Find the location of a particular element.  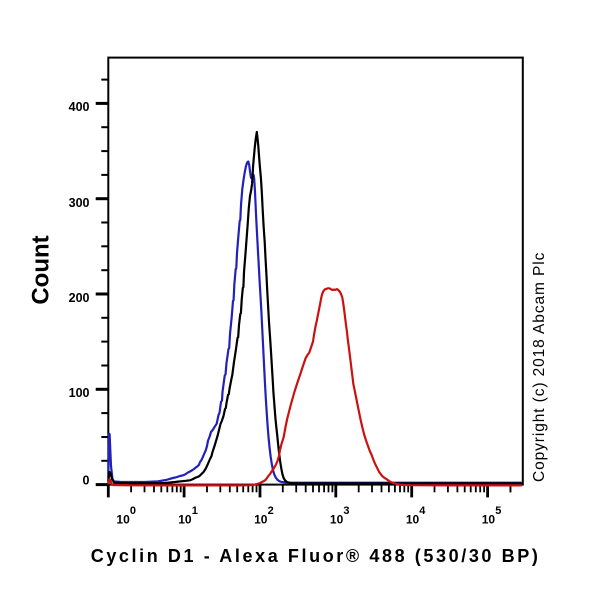

svg-text: Copyright (c) 2018 Abcam Plc is located at coordinates (539, 367).